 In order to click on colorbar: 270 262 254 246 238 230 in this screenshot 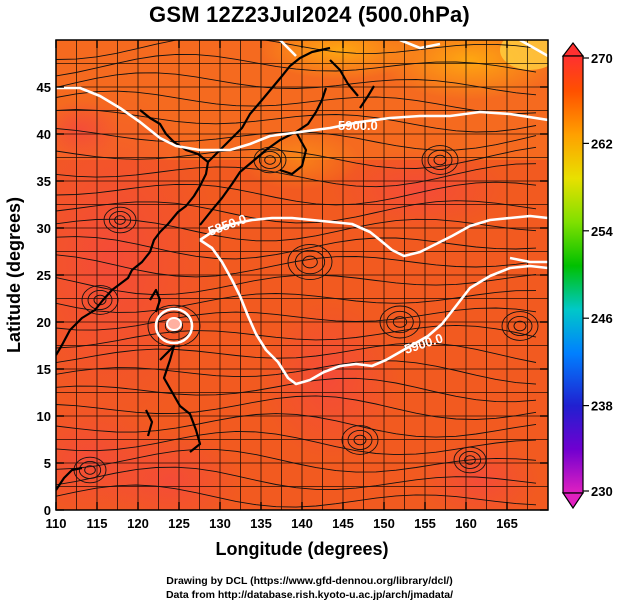, I will do `click(587, 276)`.